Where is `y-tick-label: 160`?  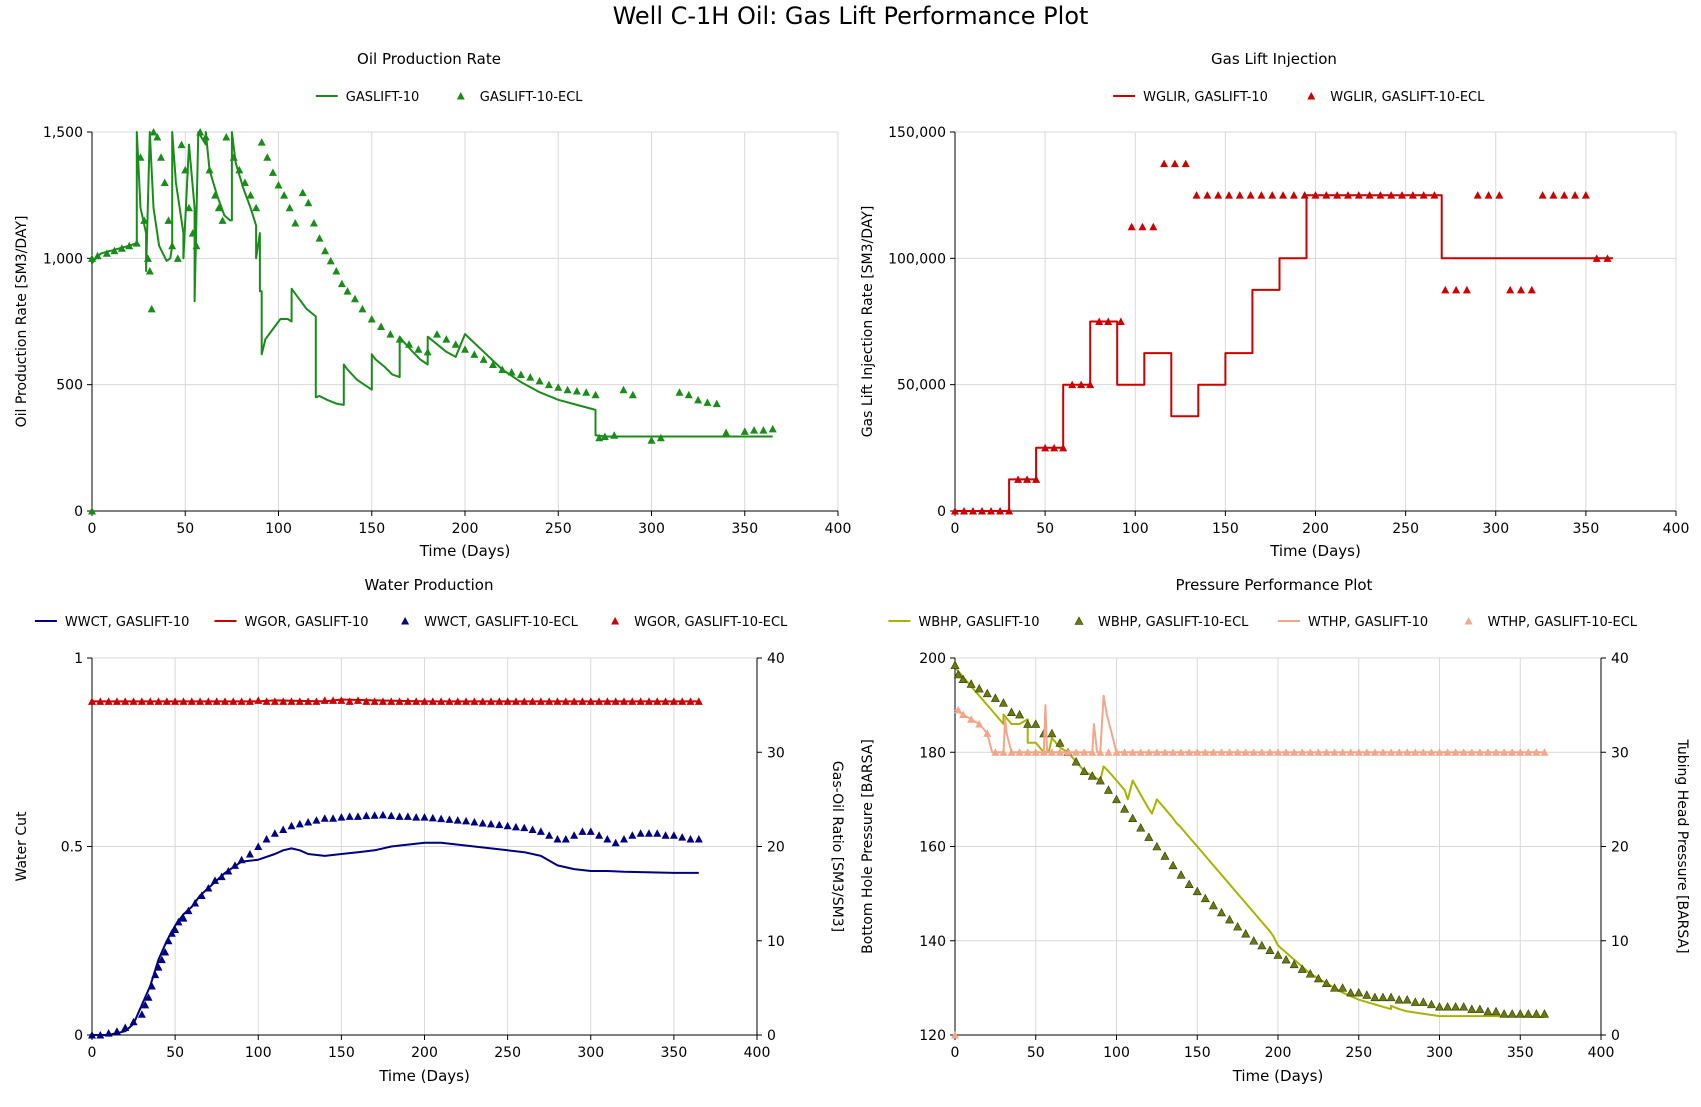
y-tick-label: 160 is located at coordinates (932, 848).